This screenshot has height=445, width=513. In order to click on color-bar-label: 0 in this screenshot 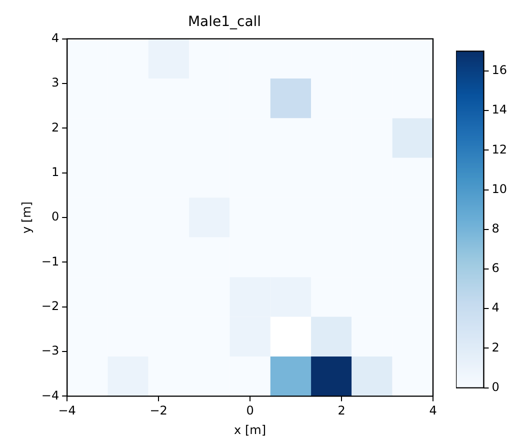, I will do `click(496, 387)`.